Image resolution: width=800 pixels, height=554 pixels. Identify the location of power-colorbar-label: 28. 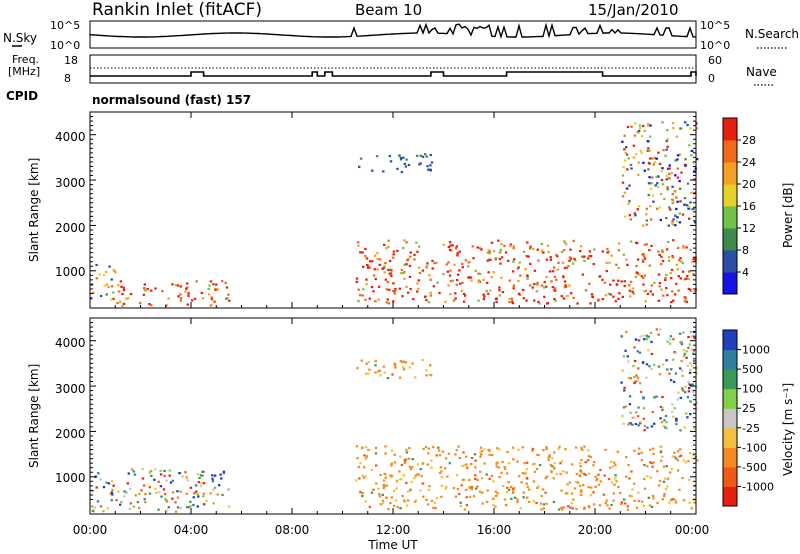
(749, 140).